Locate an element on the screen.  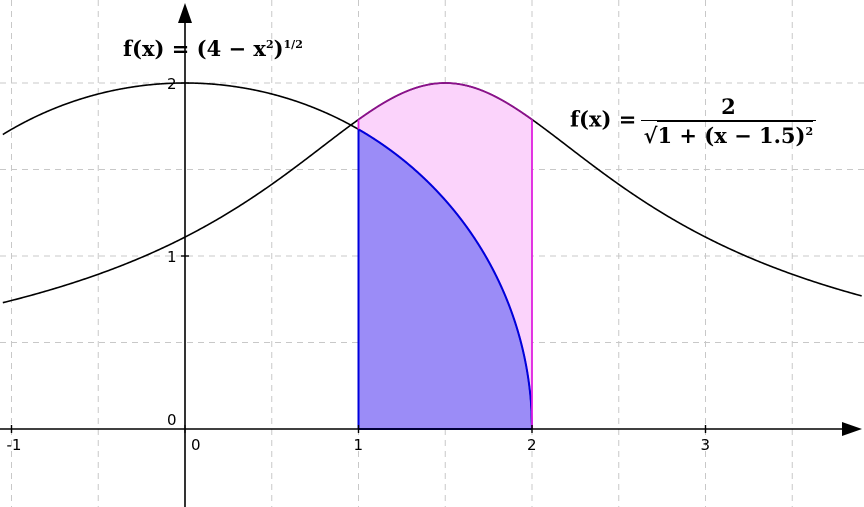
x-tick-label: 1 is located at coordinates (359, 445).